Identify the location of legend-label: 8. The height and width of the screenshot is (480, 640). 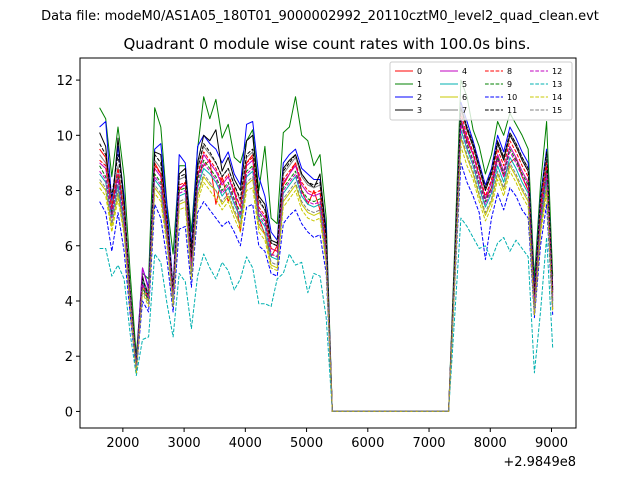
(509, 71).